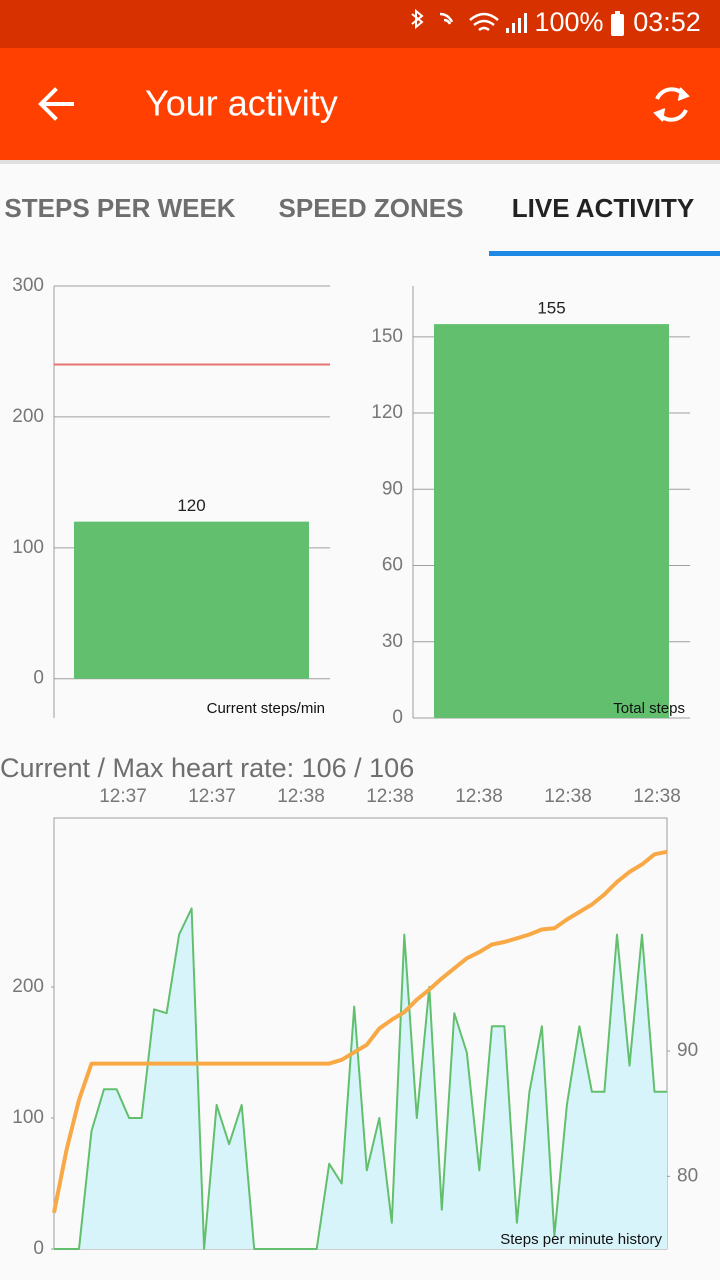  Describe the element at coordinates (687, 1050) in the screenshot. I see `y2-tick-label: 90` at that location.